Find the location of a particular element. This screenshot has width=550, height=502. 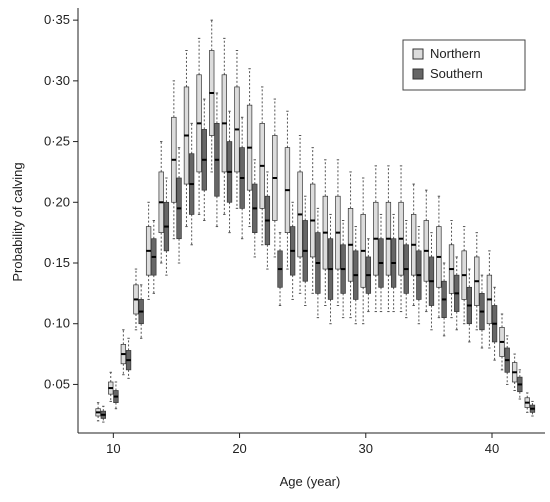

x-tick-label: 30 is located at coordinates (366, 448).